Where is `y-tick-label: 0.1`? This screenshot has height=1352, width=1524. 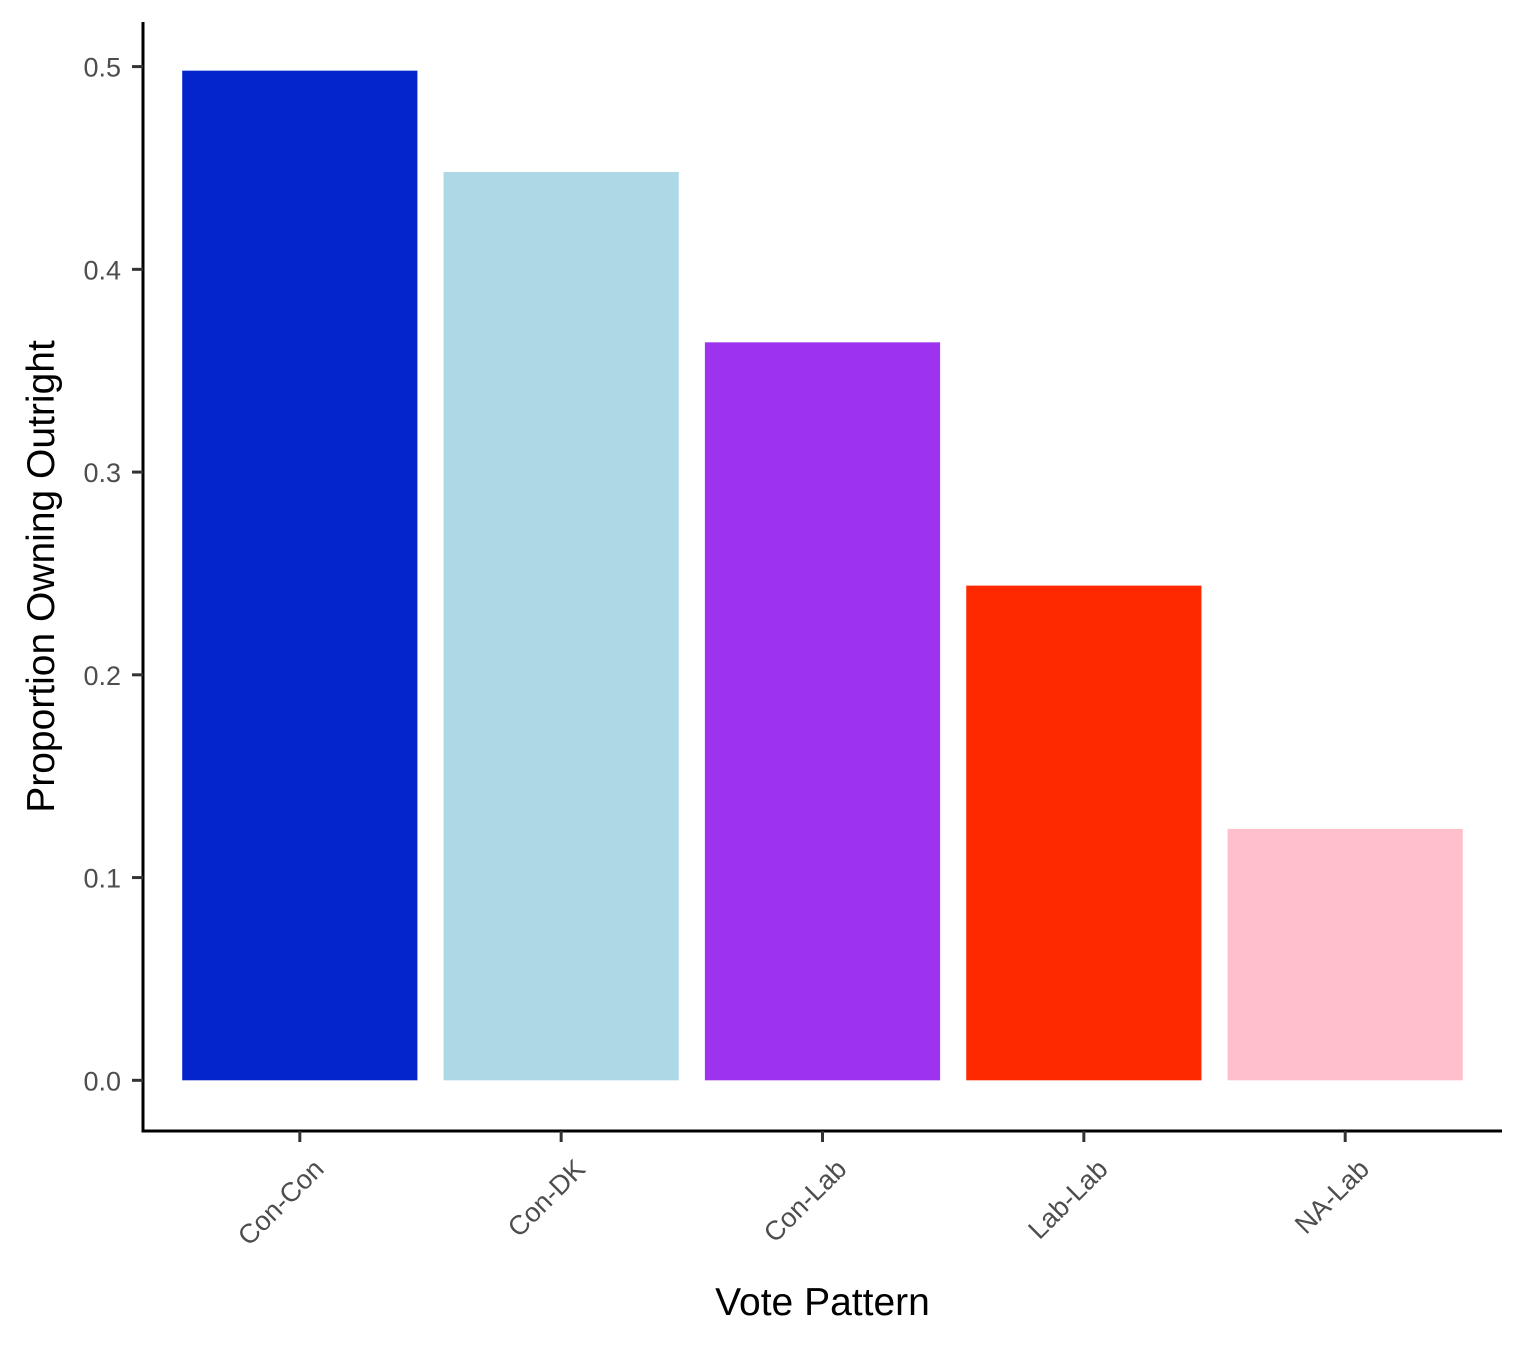
y-tick-label: 0.1 is located at coordinates (102, 879).